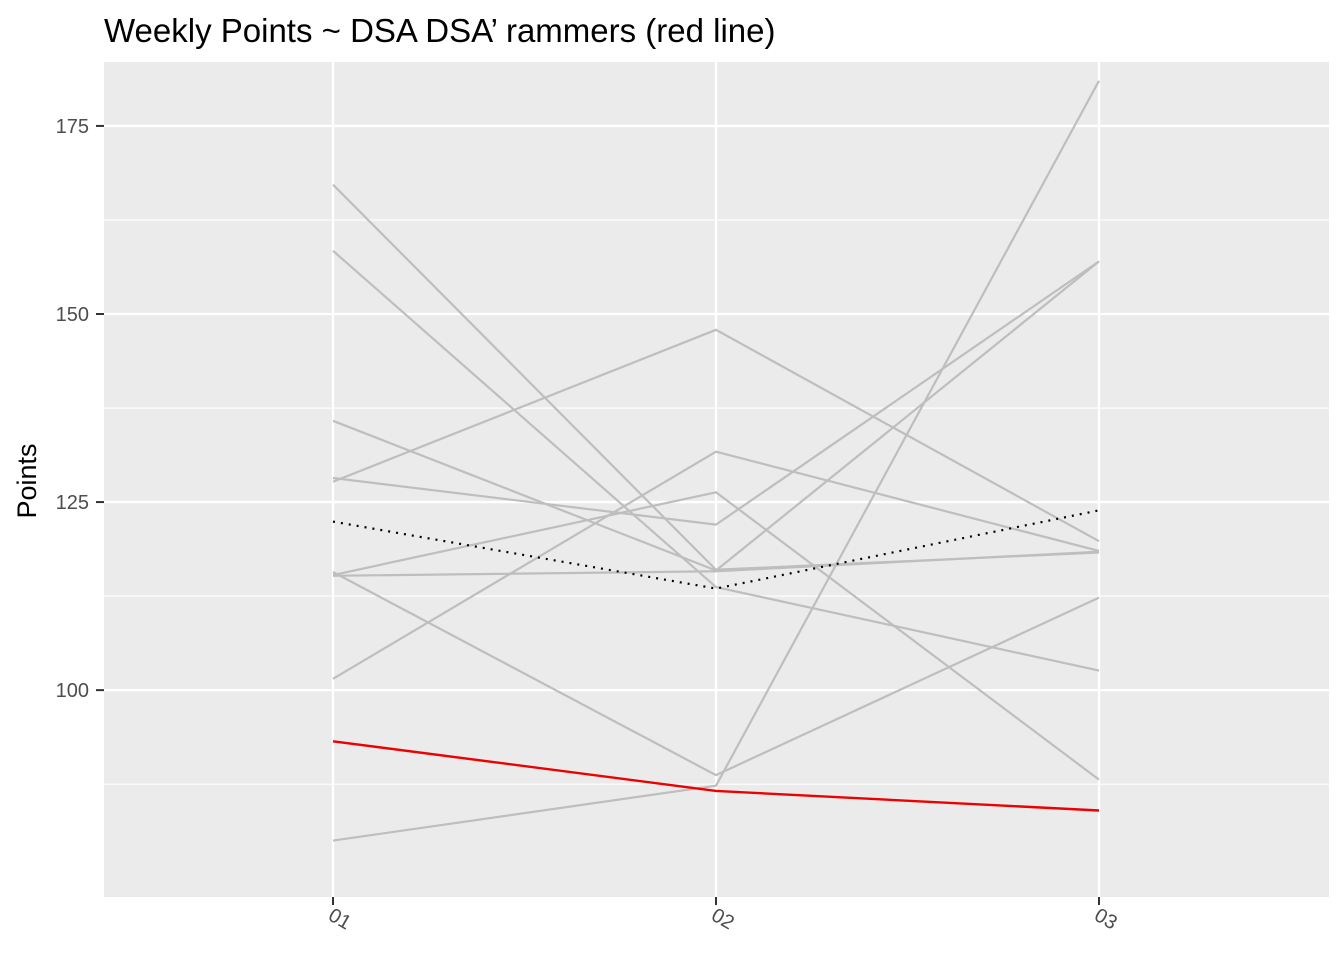 The image size is (1344, 960). What do you see at coordinates (1106, 919) in the screenshot?
I see `x-tick-label: 03` at bounding box center [1106, 919].